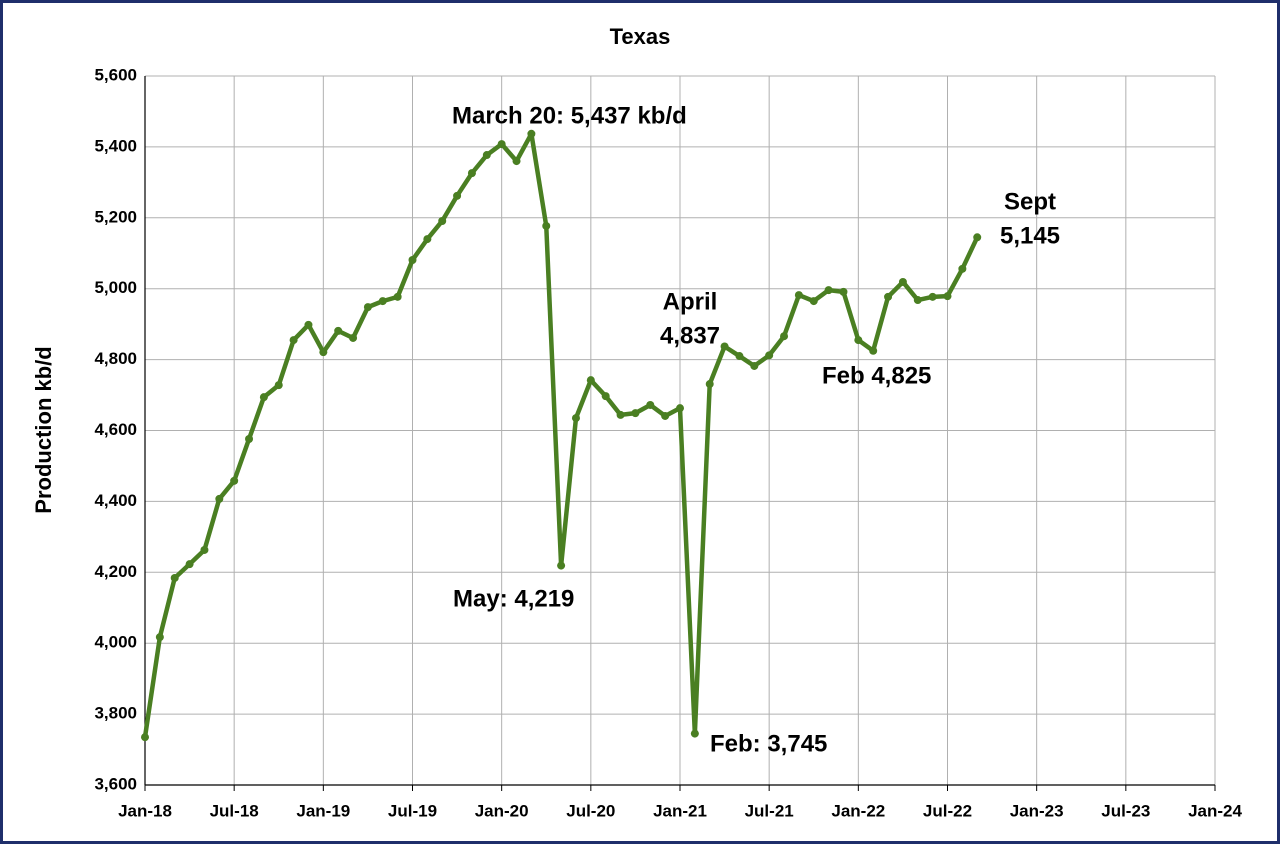  Describe the element at coordinates (502, 810) in the screenshot. I see `x-tick-label: Jan-20` at that location.